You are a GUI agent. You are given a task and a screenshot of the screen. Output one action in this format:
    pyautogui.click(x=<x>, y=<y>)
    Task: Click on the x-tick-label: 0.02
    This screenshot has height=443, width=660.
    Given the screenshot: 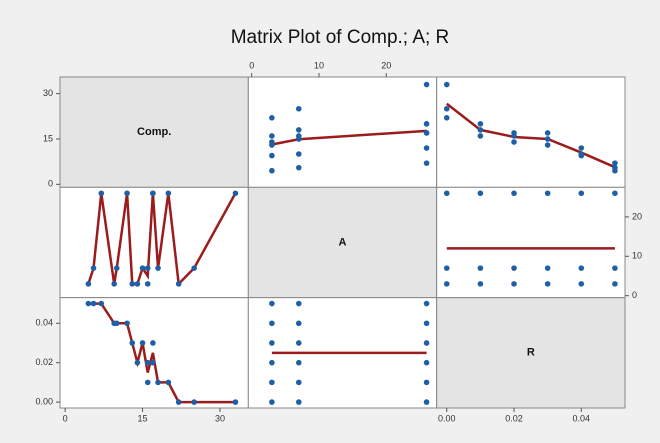 What is the action you would take?
    pyautogui.click(x=514, y=418)
    